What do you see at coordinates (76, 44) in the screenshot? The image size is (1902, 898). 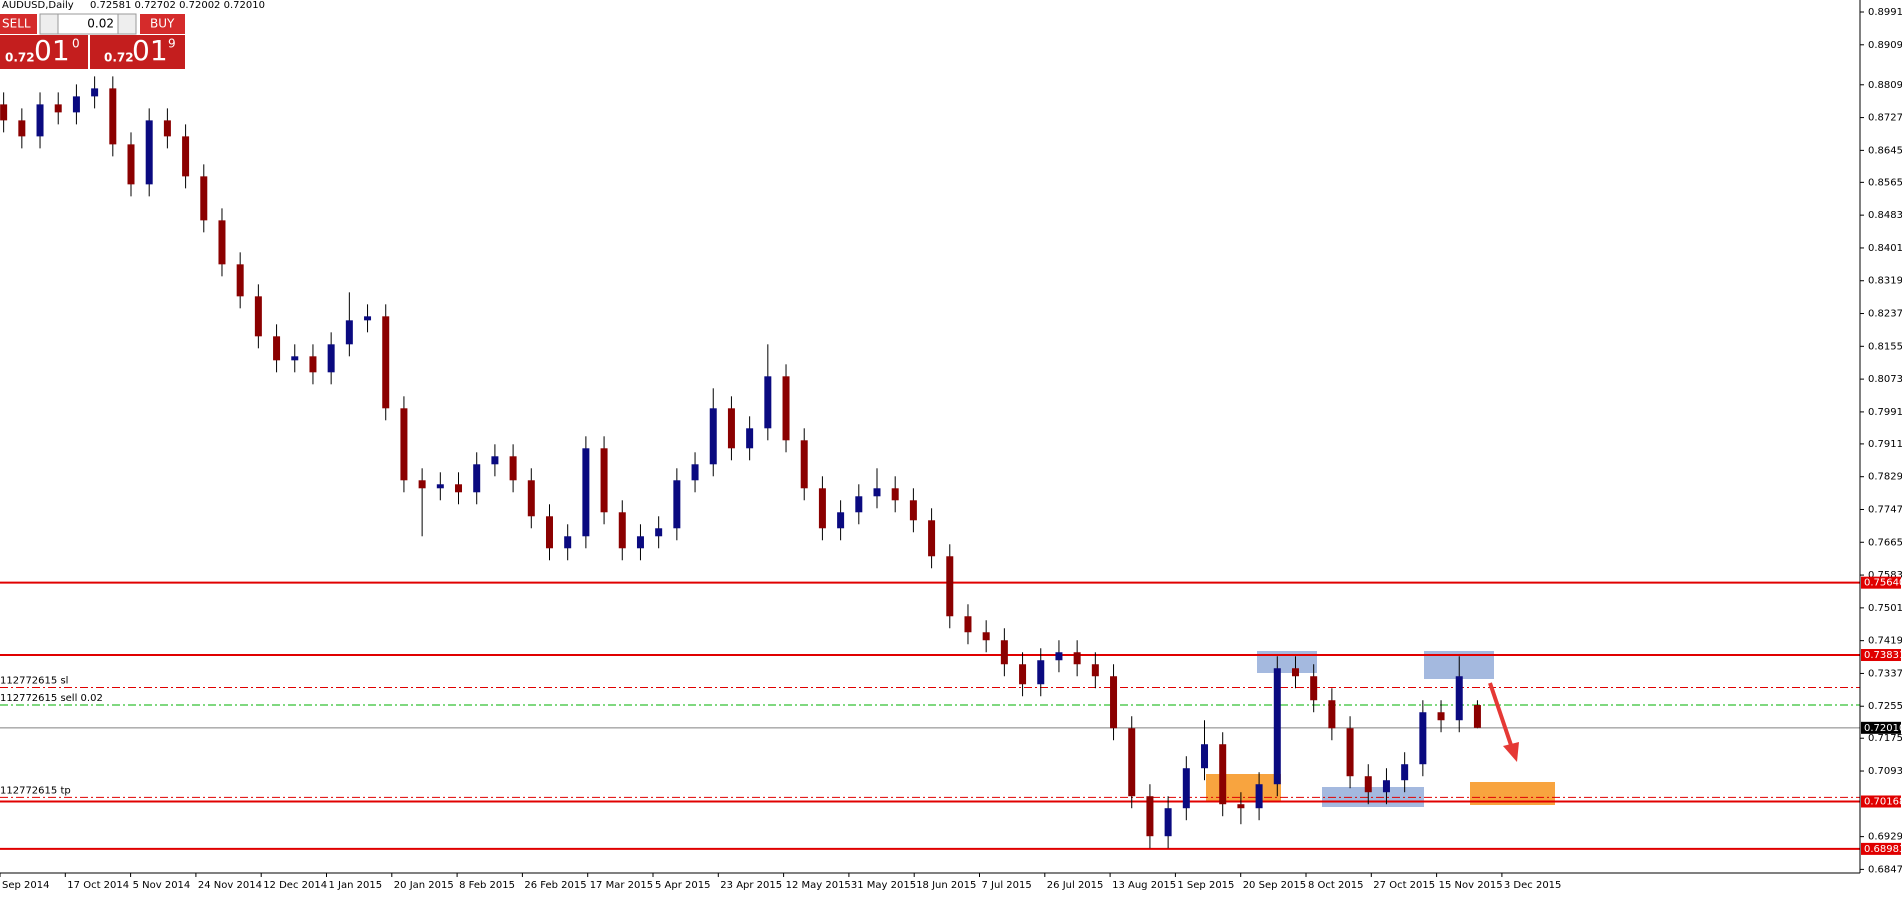 I see `sell-frac: 0` at bounding box center [76, 44].